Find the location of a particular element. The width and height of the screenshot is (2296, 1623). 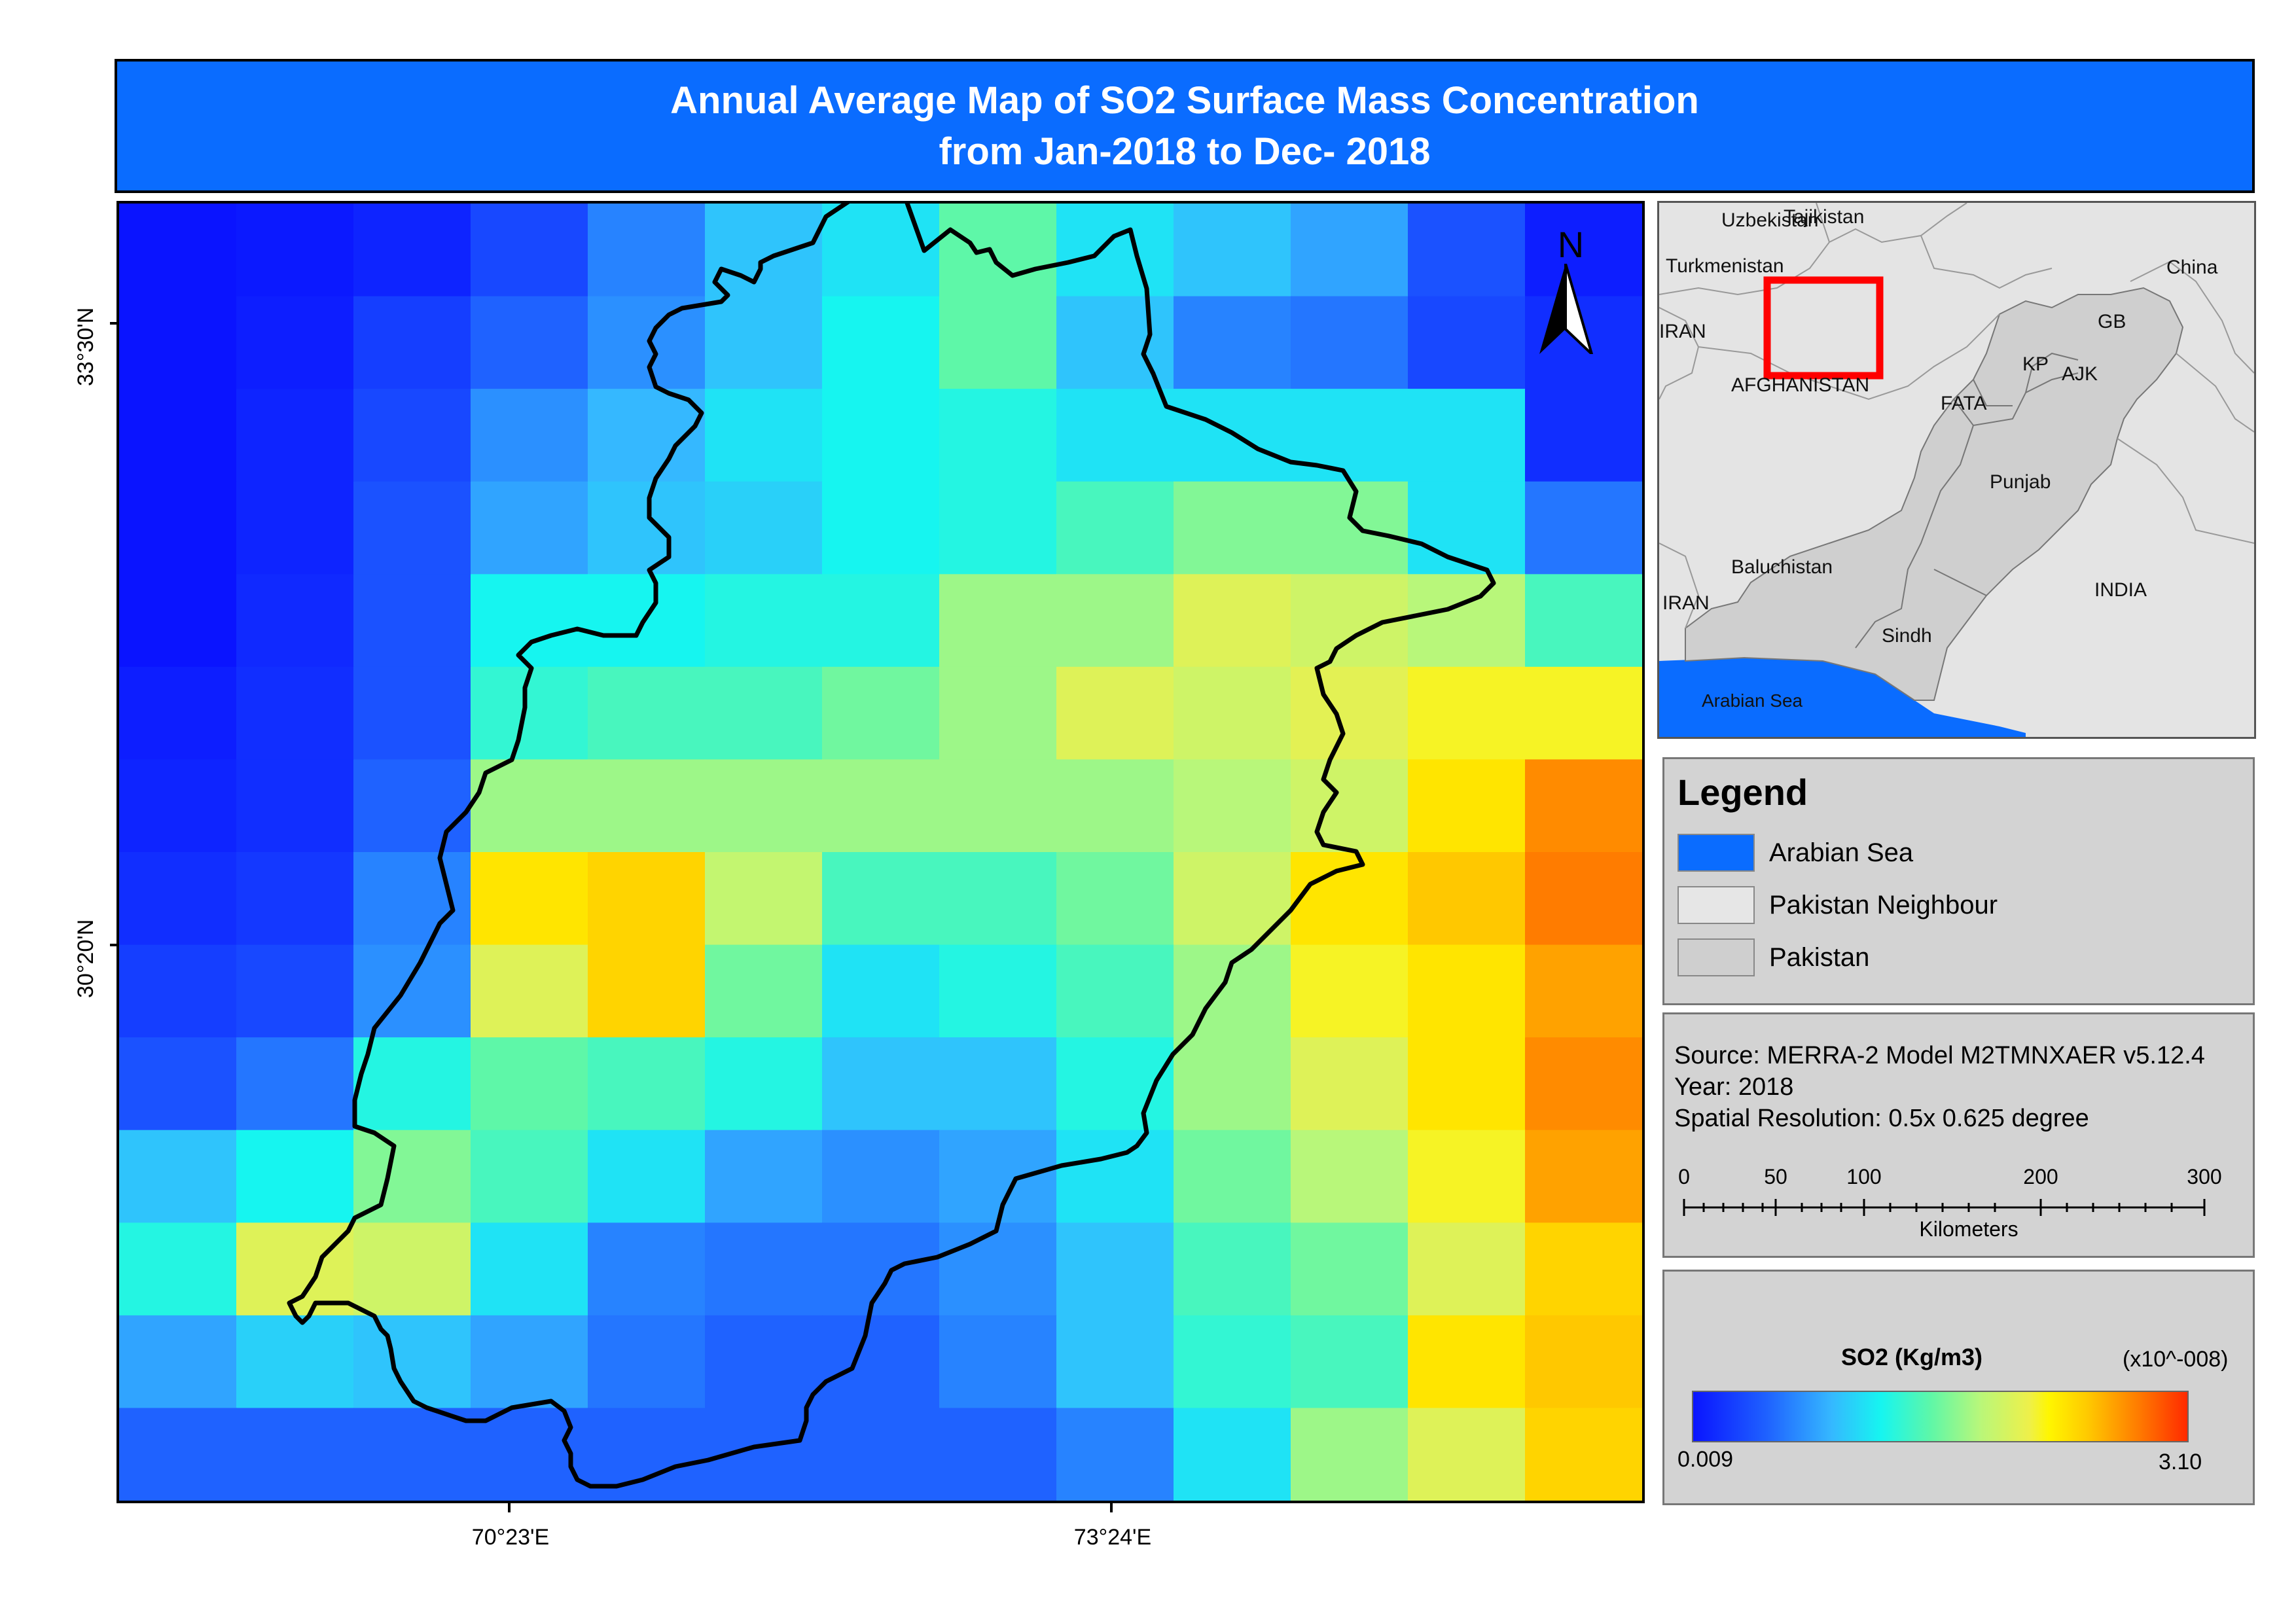

inset-label-turkmenistan: Turkmenistan is located at coordinates (1725, 266).